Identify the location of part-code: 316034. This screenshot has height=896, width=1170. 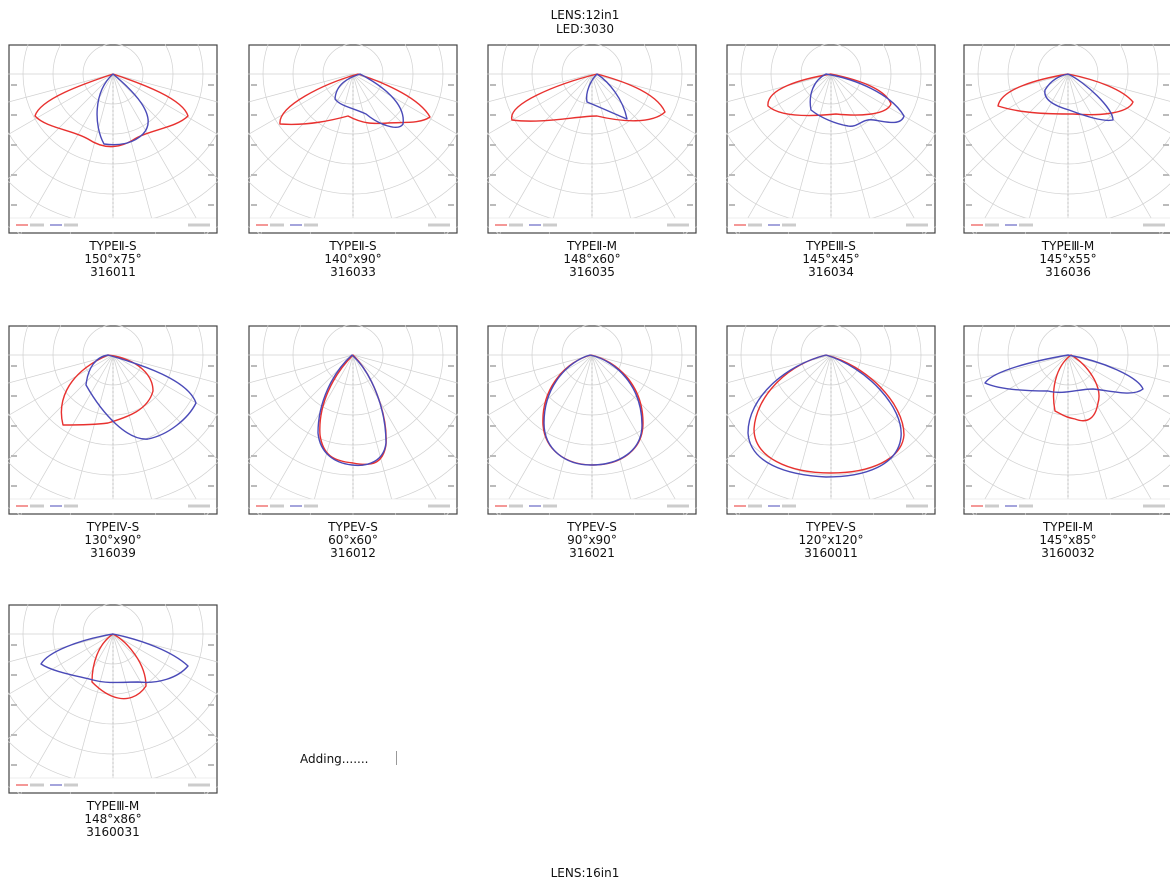
(831, 272).